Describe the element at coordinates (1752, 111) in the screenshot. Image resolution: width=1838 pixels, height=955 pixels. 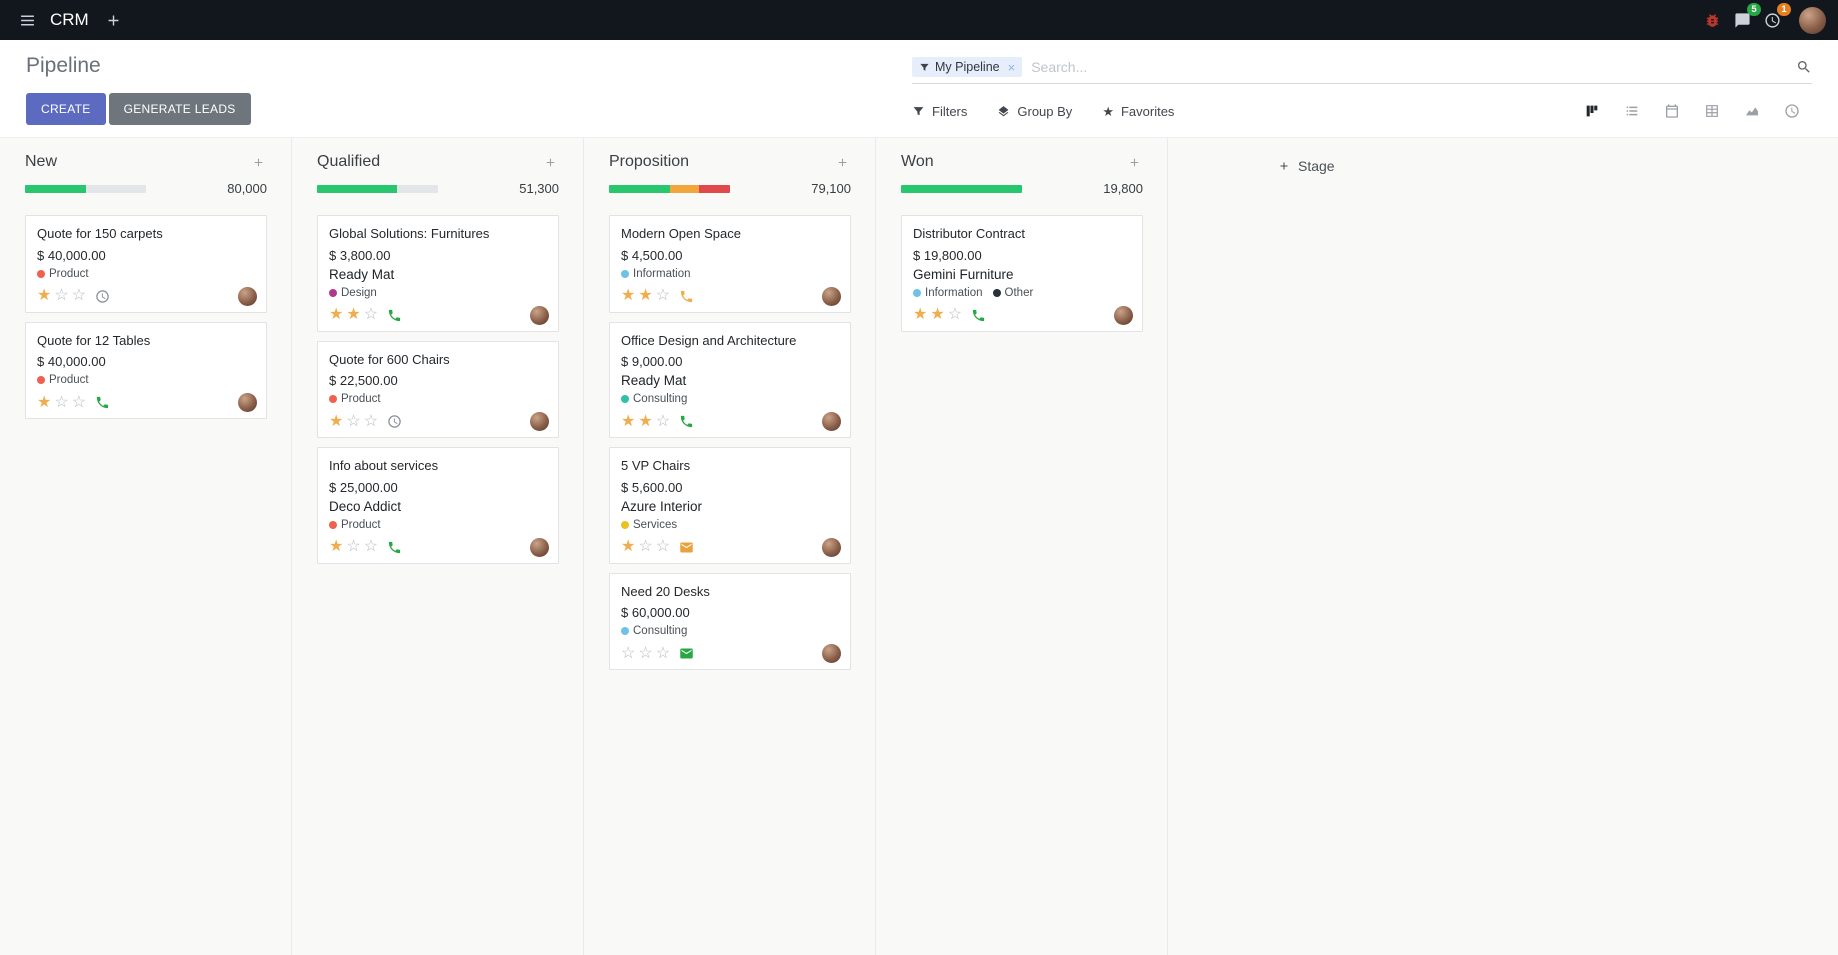
I see `view-switcher-graph` at that location.